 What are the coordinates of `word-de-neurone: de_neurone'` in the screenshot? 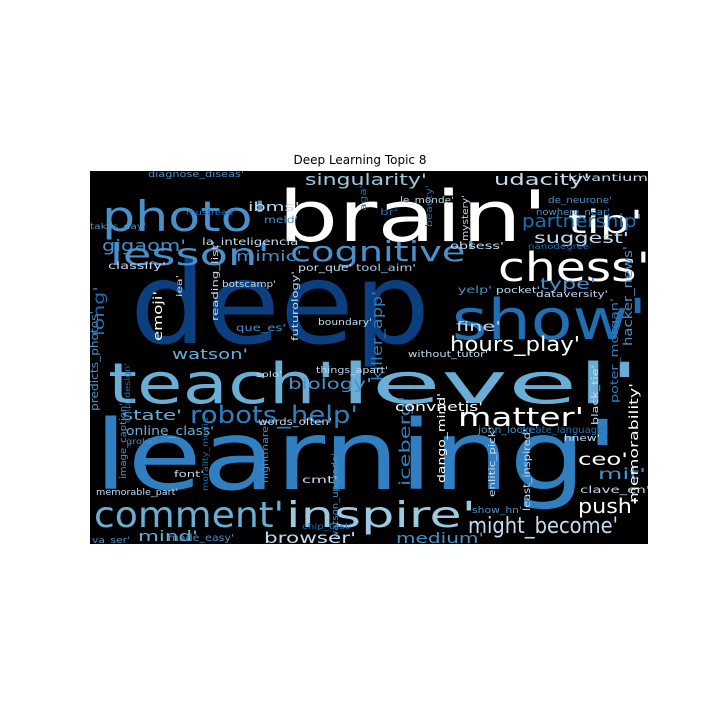 It's located at (580, 201).